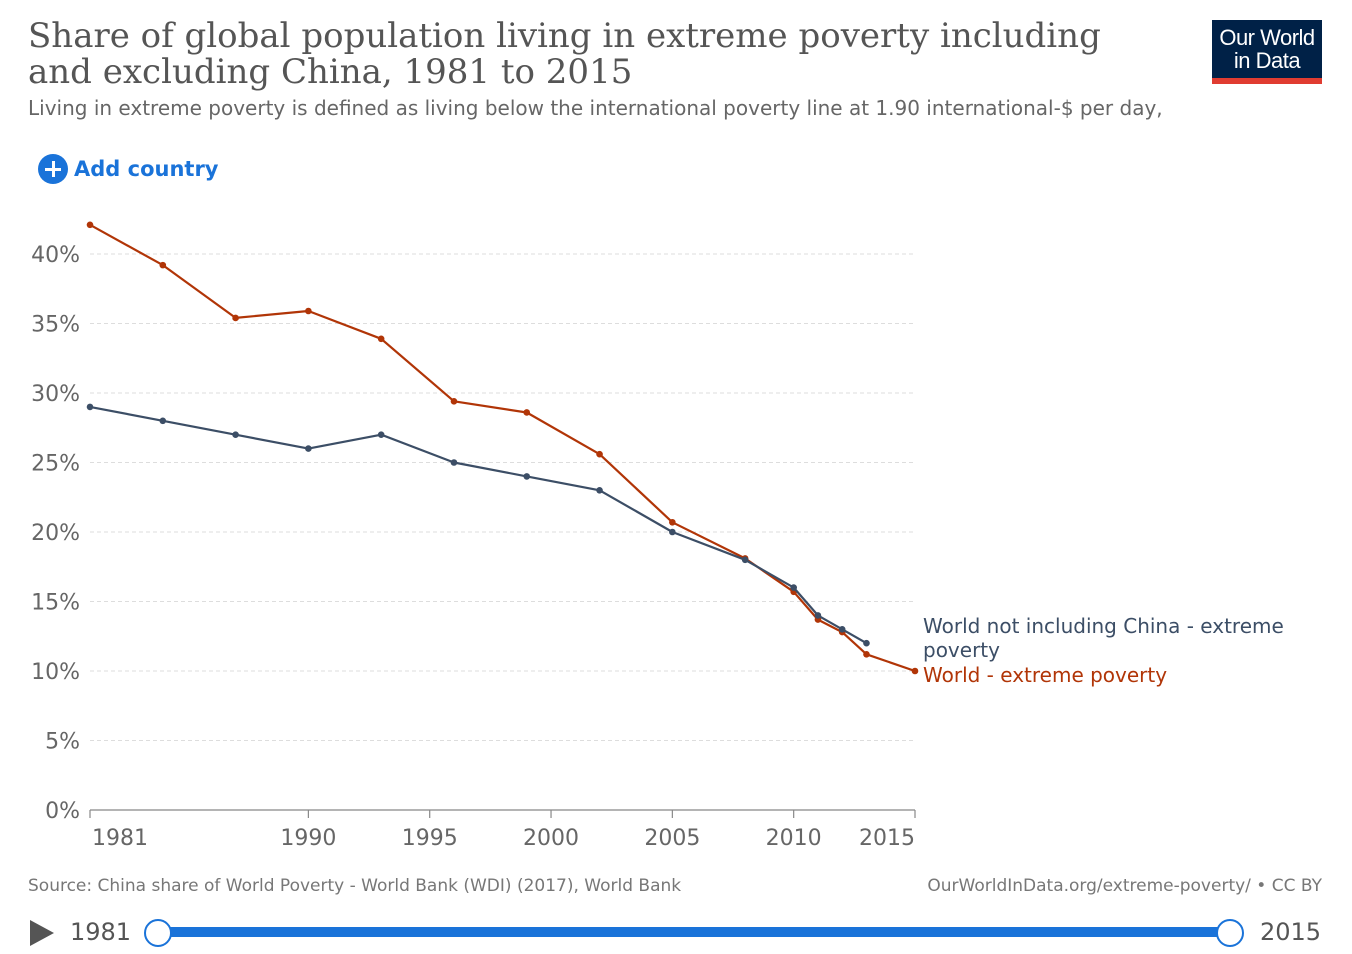 The image size is (1352, 954). Describe the element at coordinates (53, 169) in the screenshot. I see `plus-circle-icon` at that location.